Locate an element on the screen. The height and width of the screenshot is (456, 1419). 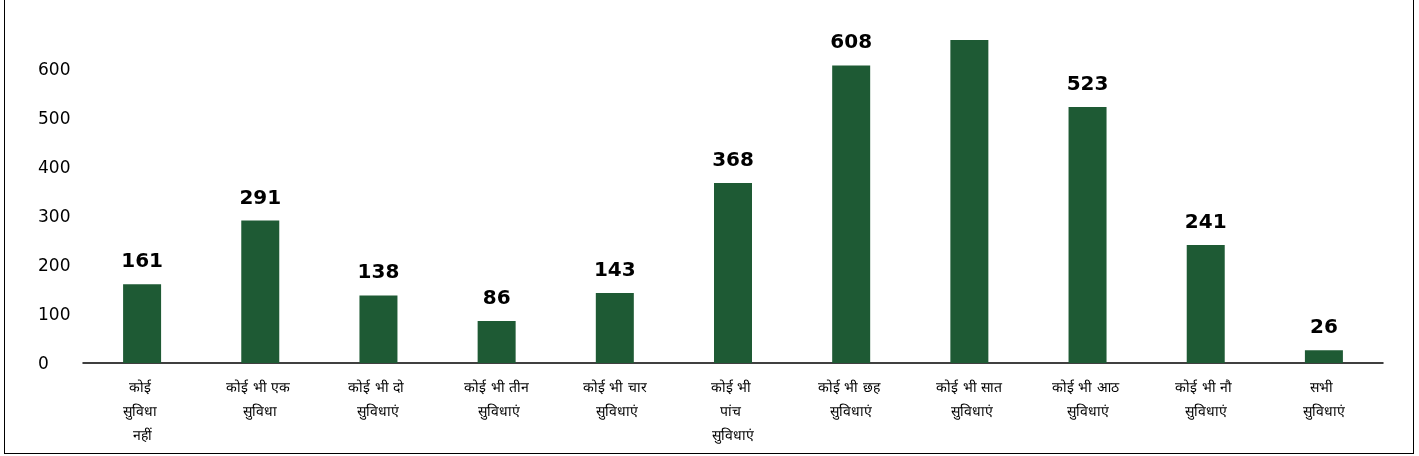
data-label: 241 is located at coordinates (1205, 221).